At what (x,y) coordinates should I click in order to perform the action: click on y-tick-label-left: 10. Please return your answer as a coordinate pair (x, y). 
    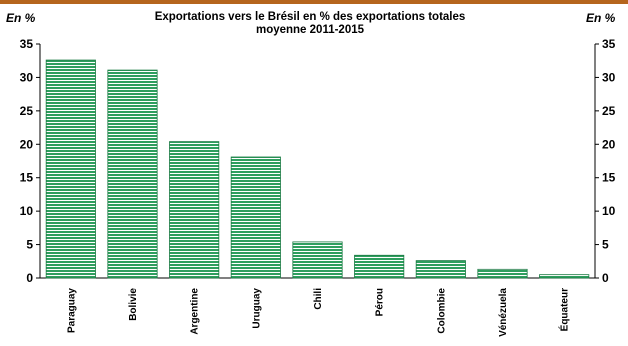
    Looking at the image, I should click on (27, 211).